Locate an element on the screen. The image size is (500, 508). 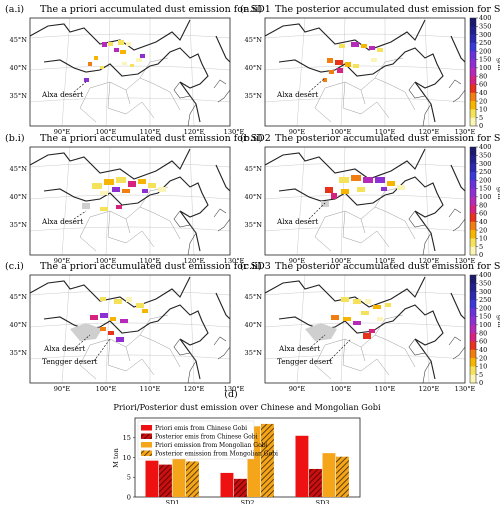
y-tick-label: 10 is located at coordinates (127, 458).